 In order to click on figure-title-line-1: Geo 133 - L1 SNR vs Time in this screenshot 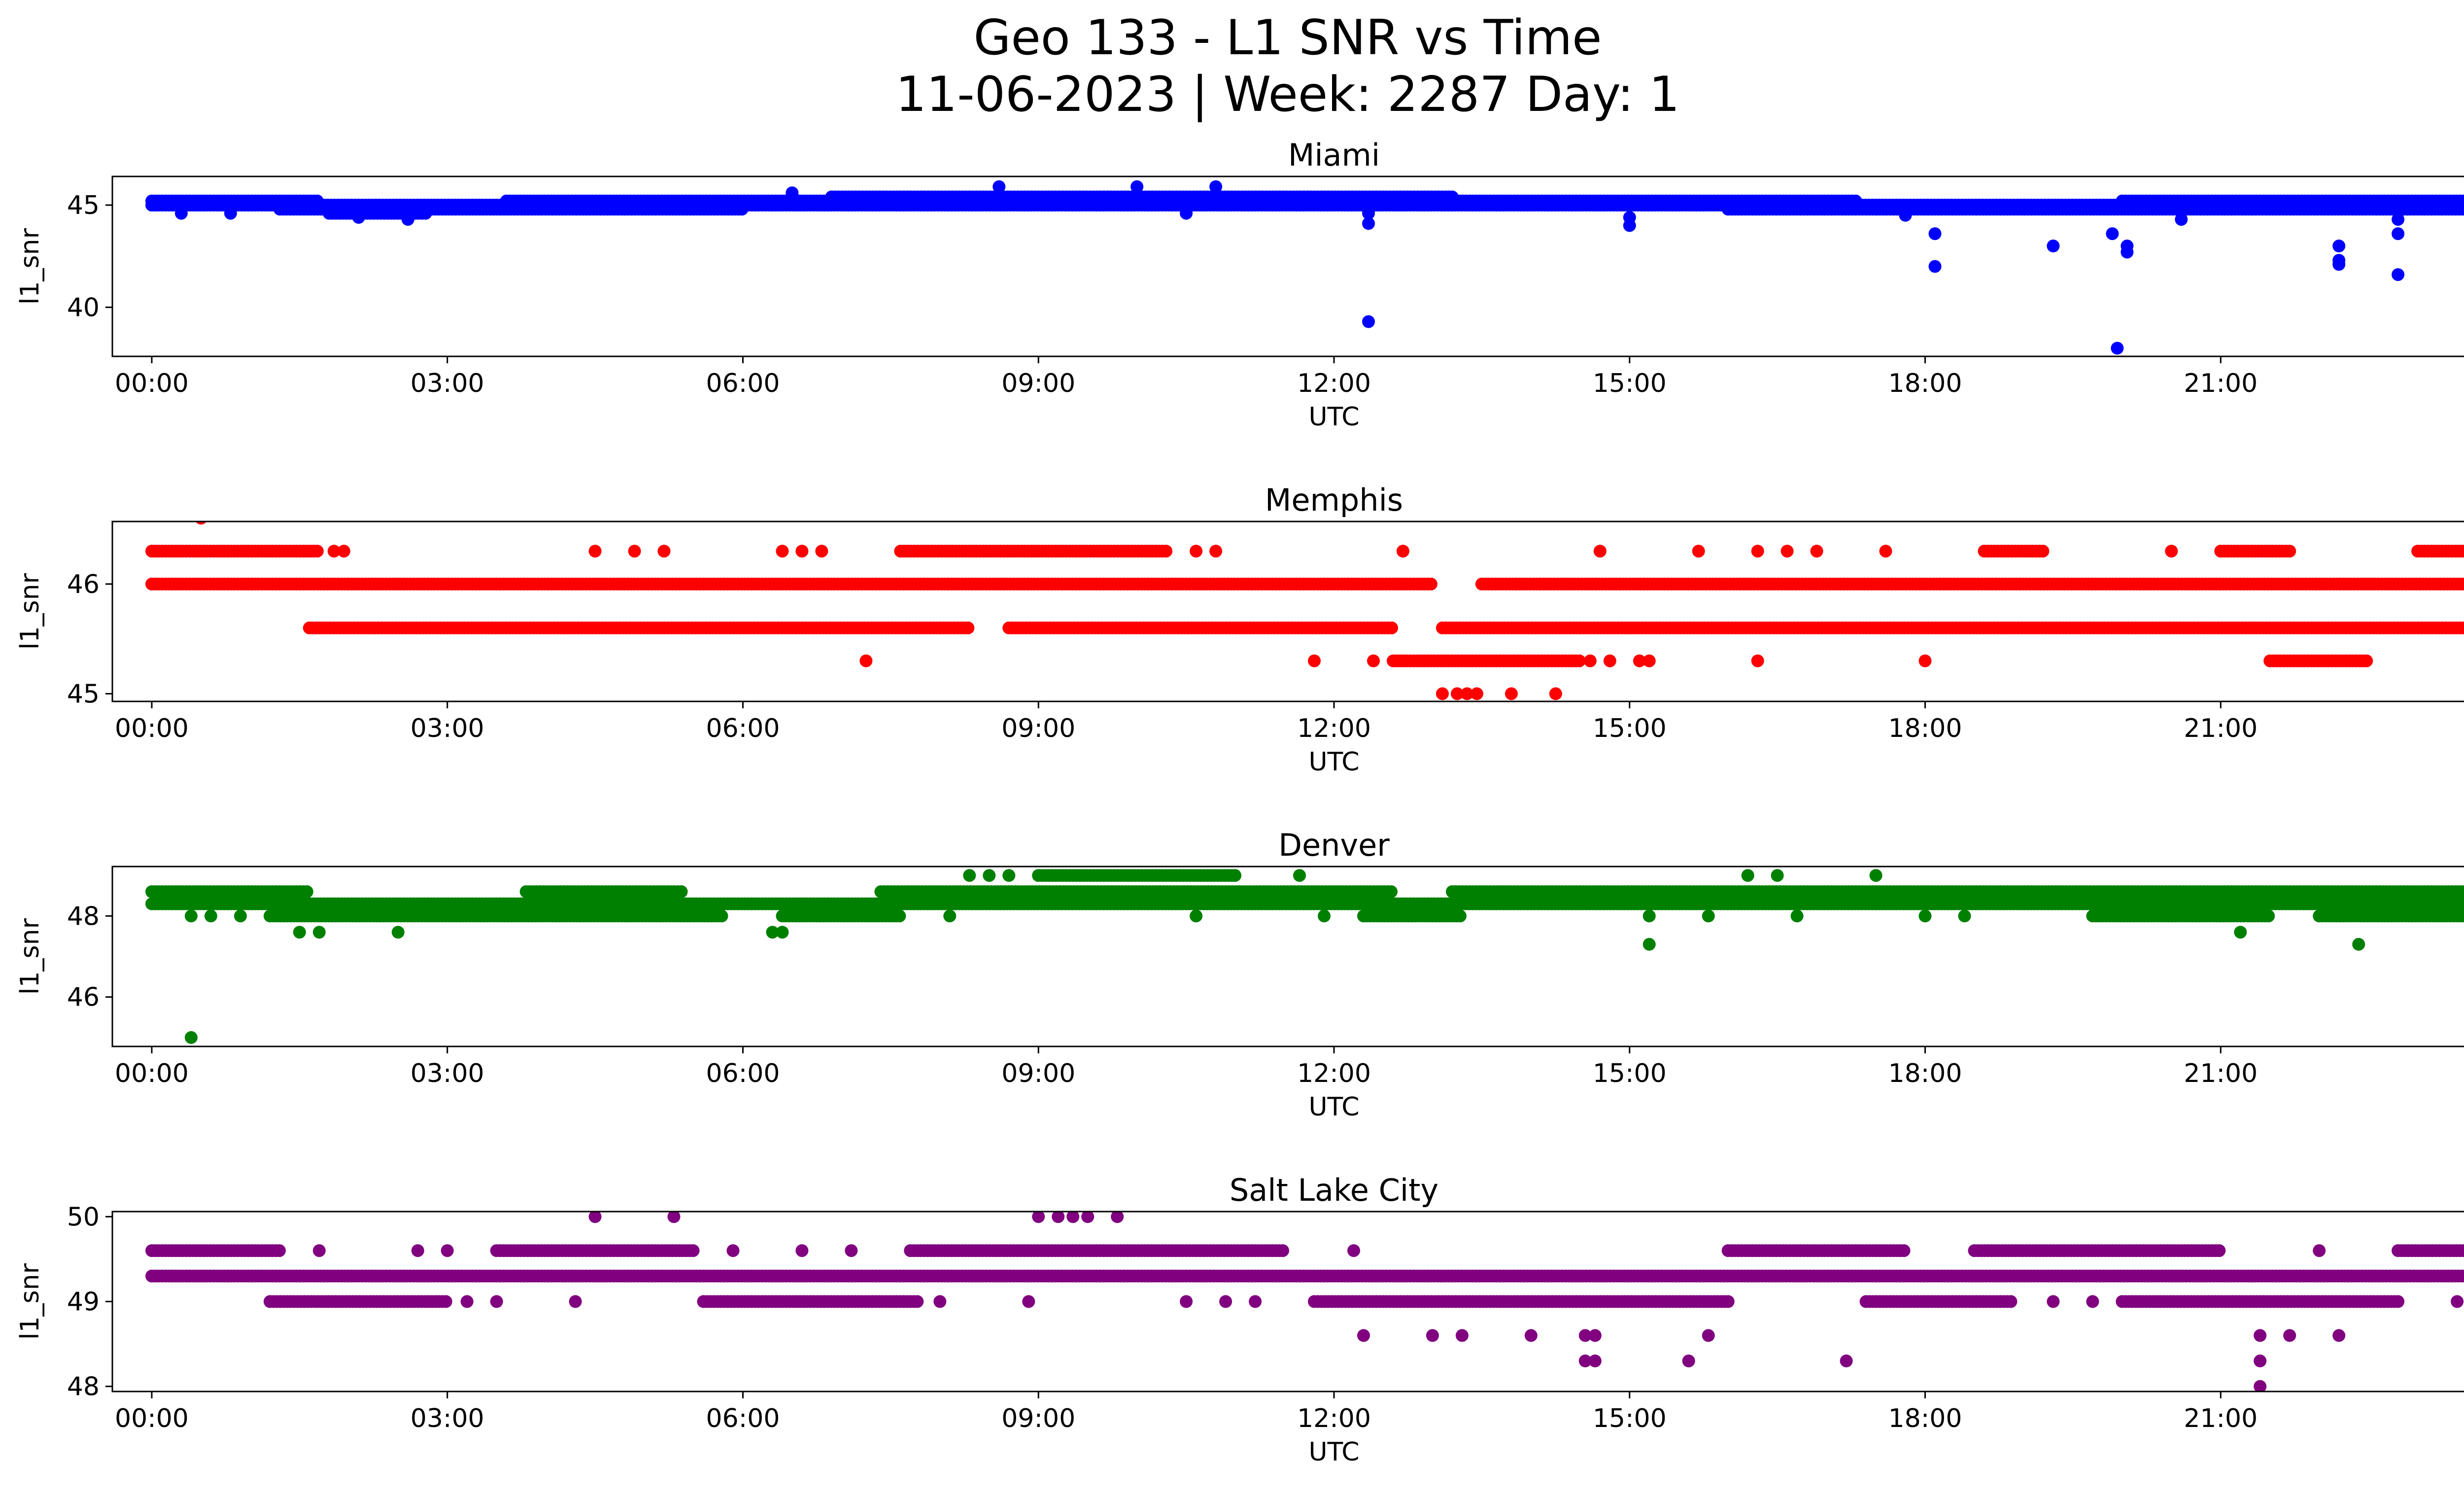, I will do `click(1288, 38)`.